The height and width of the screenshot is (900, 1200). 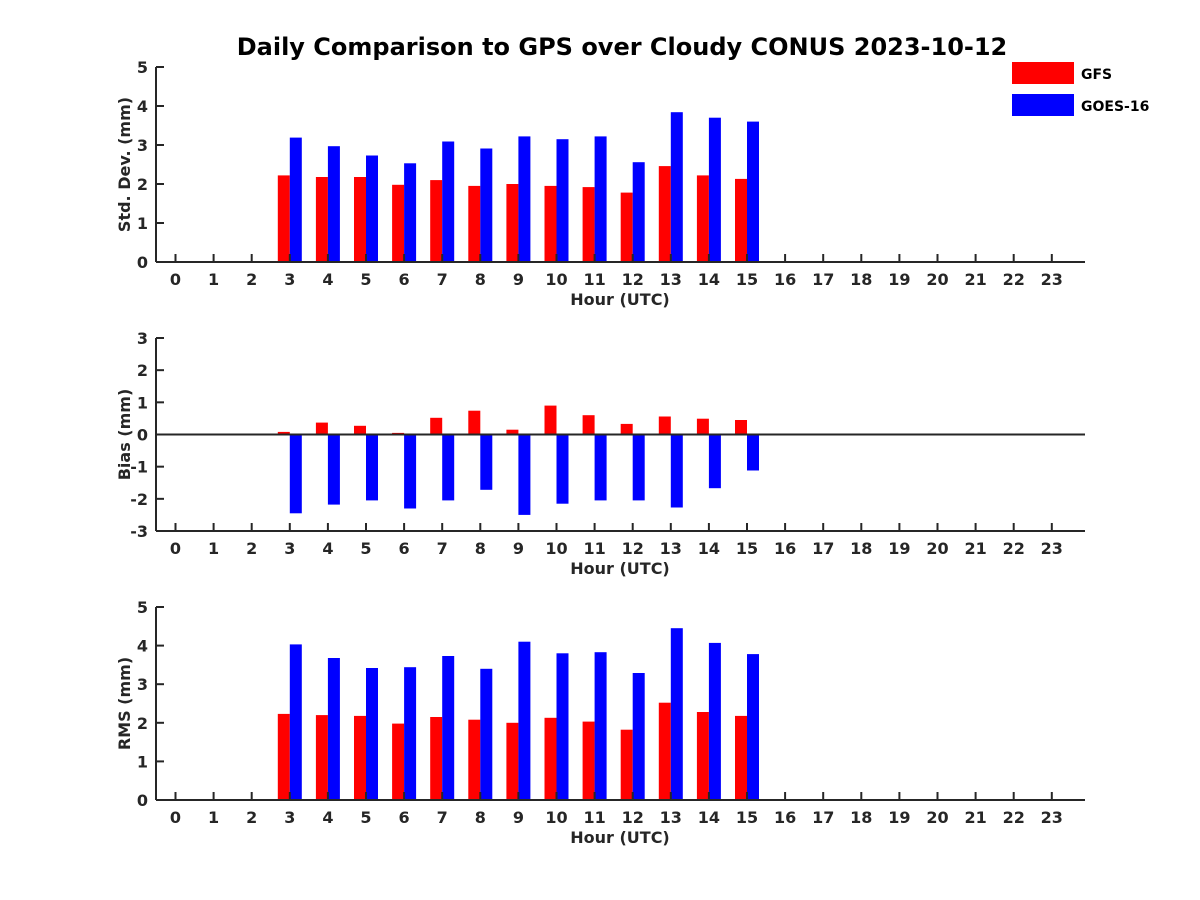 What do you see at coordinates (823, 817) in the screenshot?
I see `x-tick-label: 17` at bounding box center [823, 817].